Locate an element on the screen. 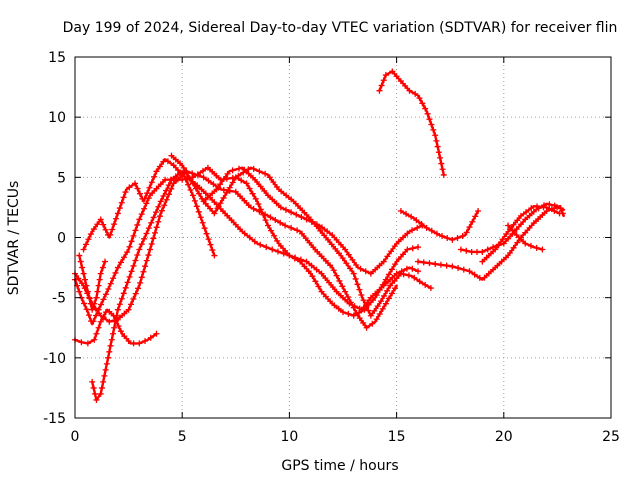 The image size is (640, 484). x-tick-label: 25 is located at coordinates (611, 437).